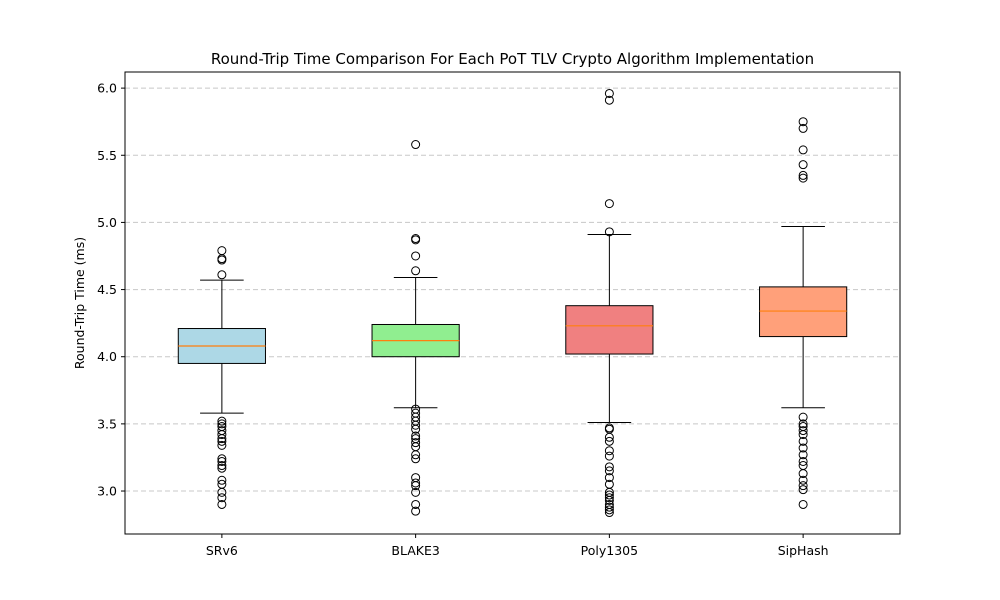  What do you see at coordinates (415, 550) in the screenshot?
I see `x-tick-label: BLAKE3` at bounding box center [415, 550].